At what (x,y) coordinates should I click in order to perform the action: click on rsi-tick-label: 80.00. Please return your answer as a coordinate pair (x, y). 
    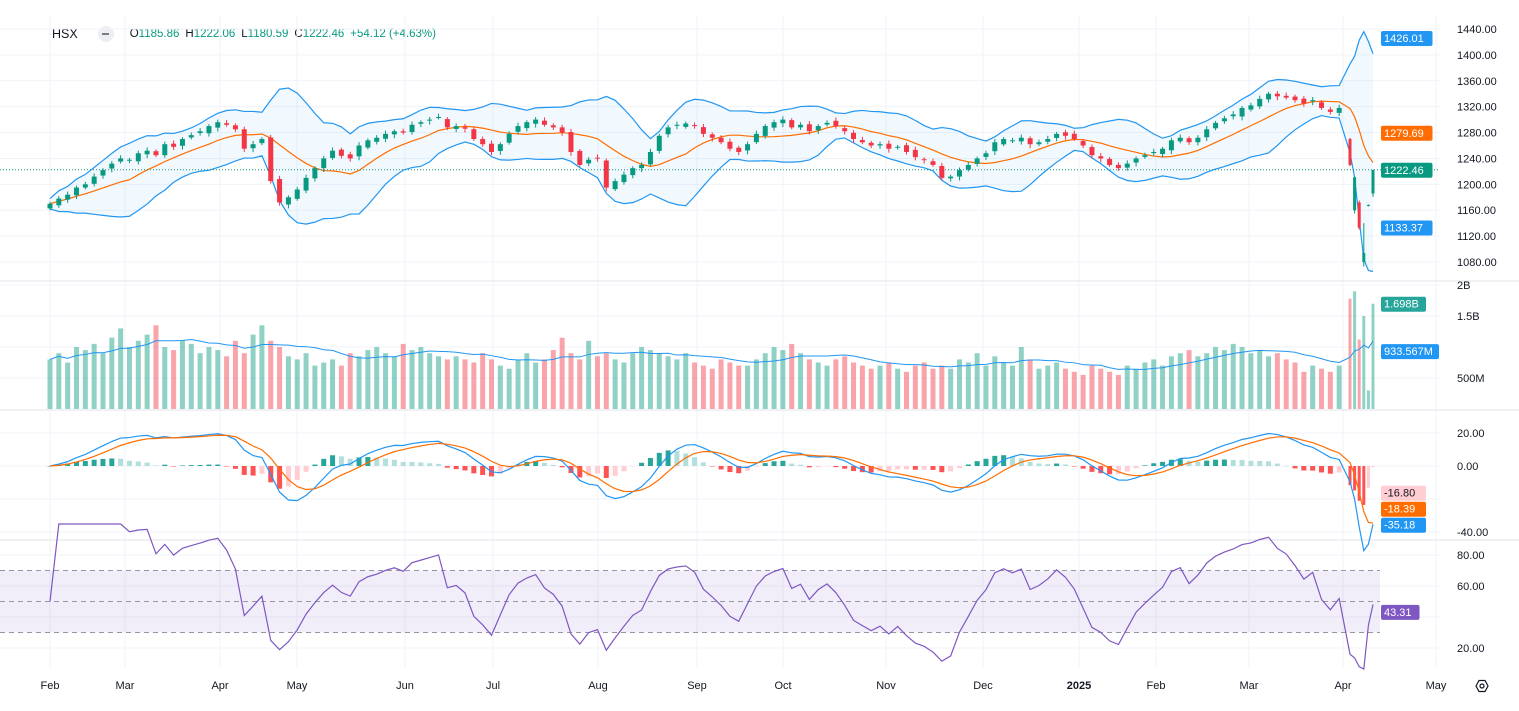
    Looking at the image, I should click on (1471, 556).